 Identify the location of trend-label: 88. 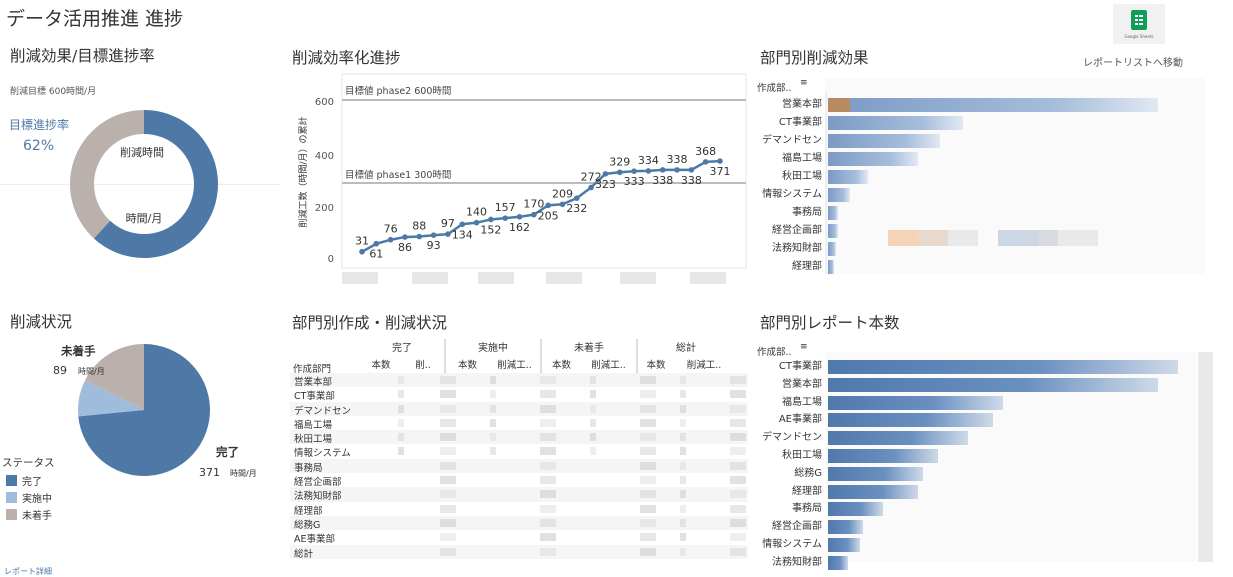
(419, 226).